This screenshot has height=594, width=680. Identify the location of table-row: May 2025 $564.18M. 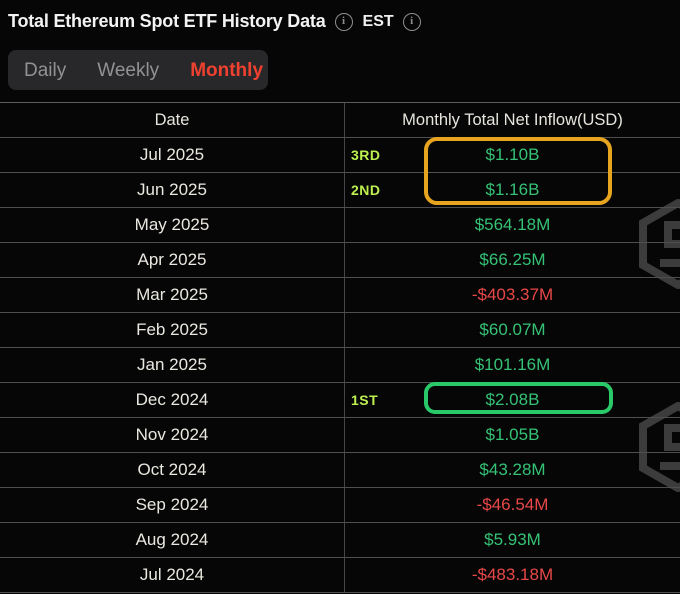
(340, 225).